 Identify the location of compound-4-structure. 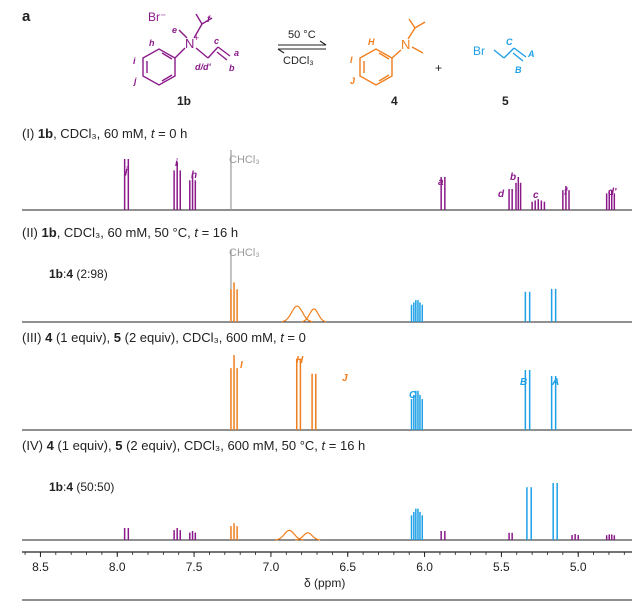
(392, 52).